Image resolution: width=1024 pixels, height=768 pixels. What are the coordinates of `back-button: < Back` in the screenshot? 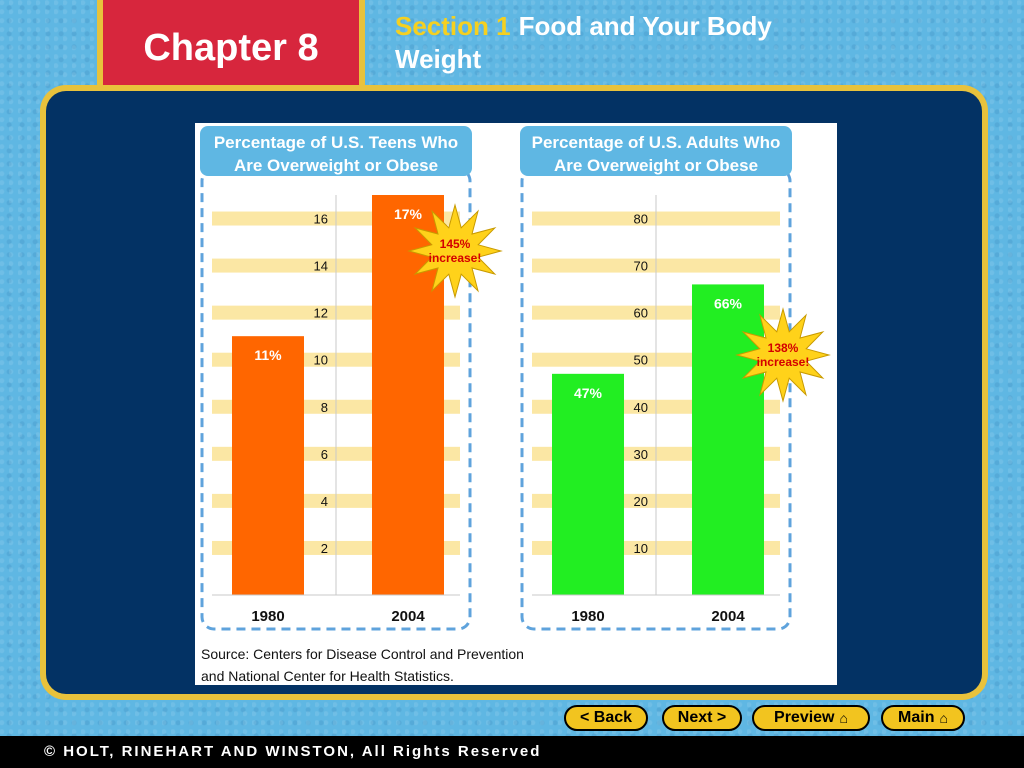 It's located at (606, 718).